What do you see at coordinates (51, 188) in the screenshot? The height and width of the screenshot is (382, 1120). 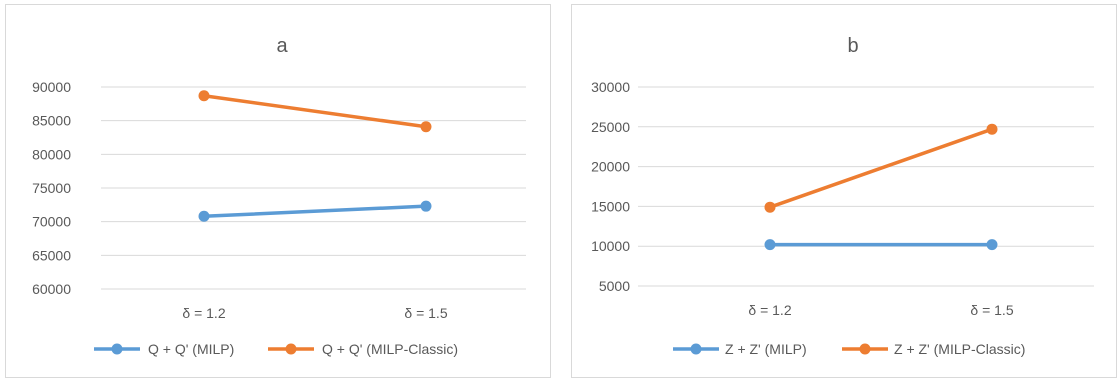 I see `y-tick-label: 75000` at bounding box center [51, 188].